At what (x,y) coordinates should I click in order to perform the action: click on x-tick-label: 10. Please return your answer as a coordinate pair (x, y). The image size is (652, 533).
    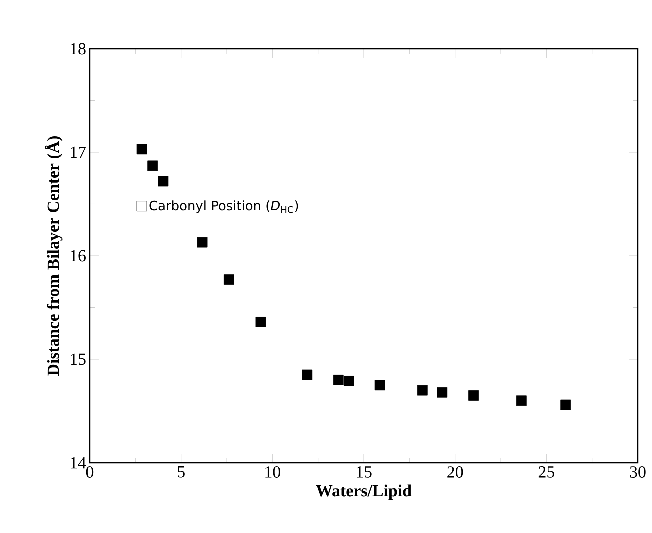
    Looking at the image, I should click on (273, 472).